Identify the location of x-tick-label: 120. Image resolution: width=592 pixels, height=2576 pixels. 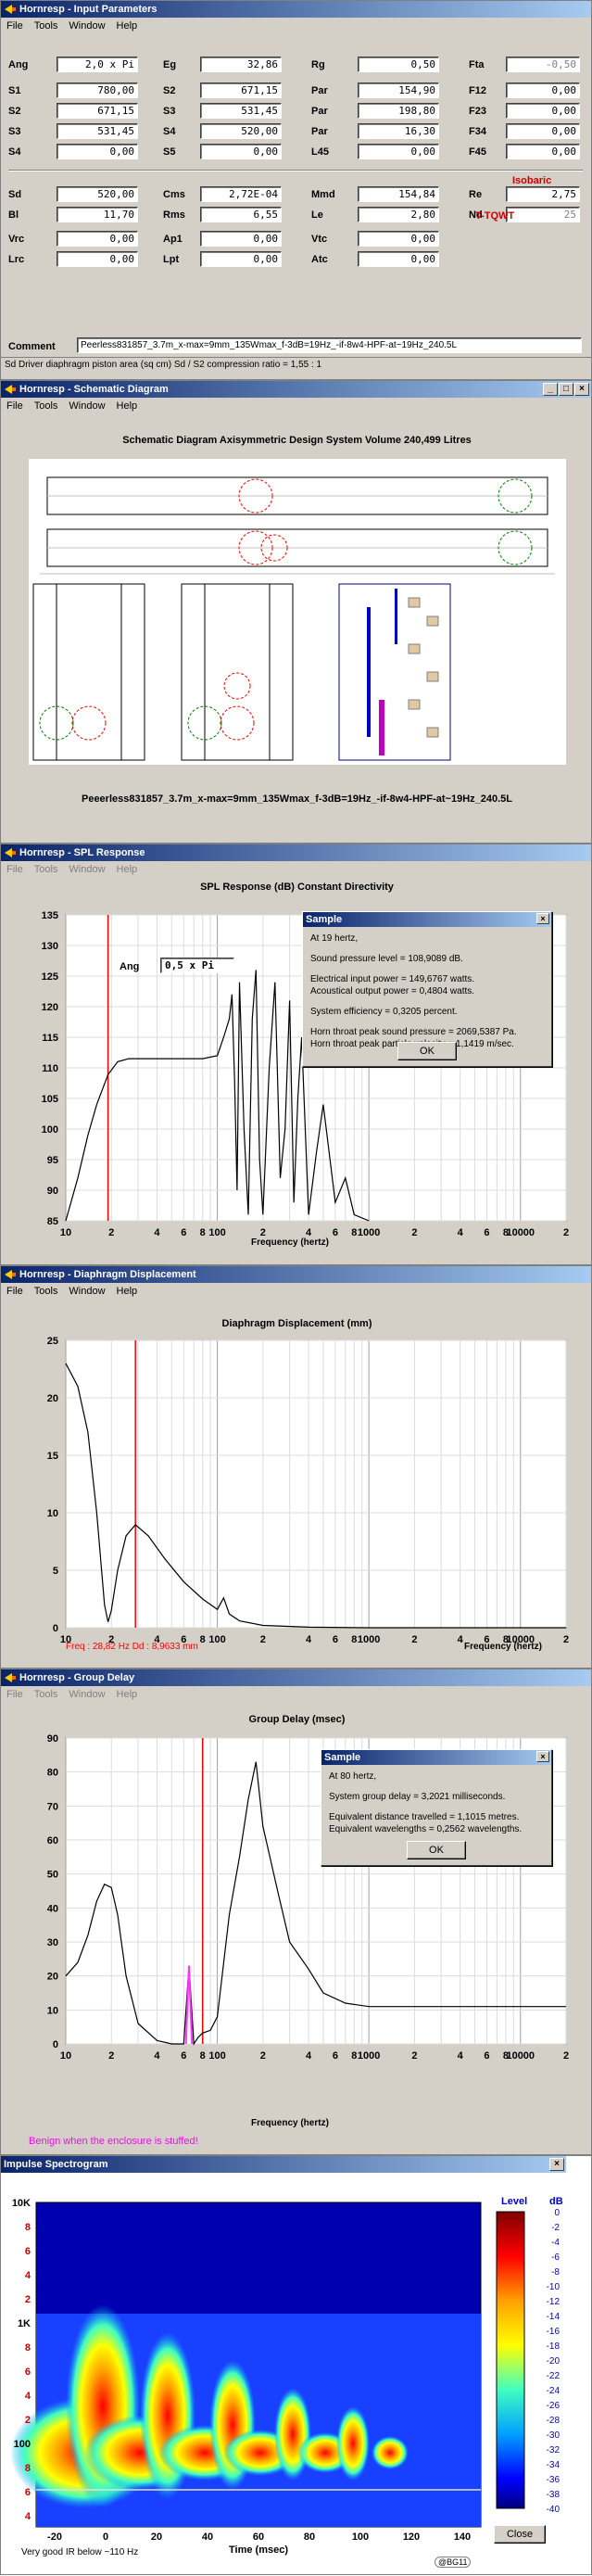
(411, 2537).